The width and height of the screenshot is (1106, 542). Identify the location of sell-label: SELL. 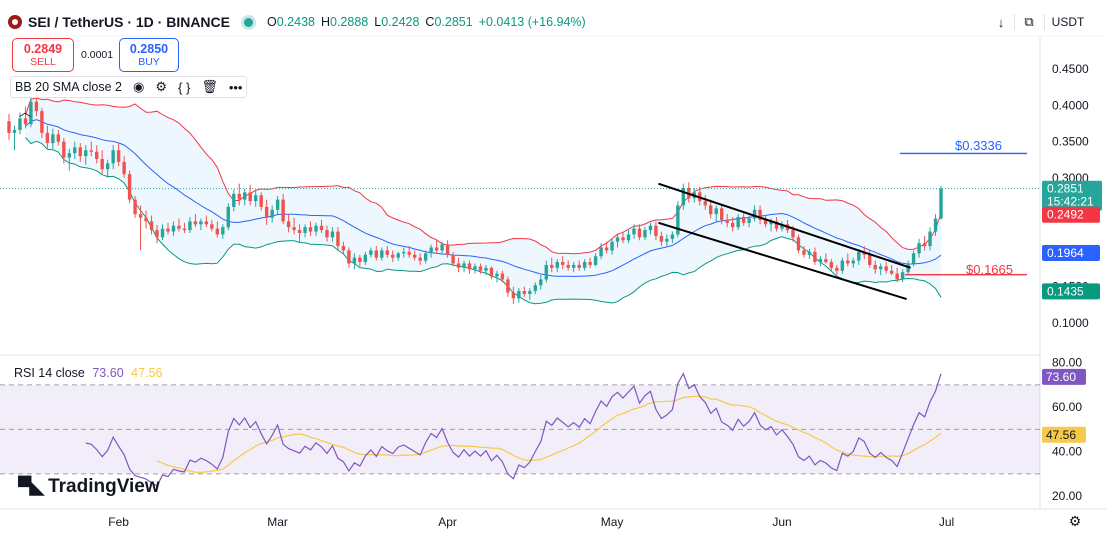
(43, 62).